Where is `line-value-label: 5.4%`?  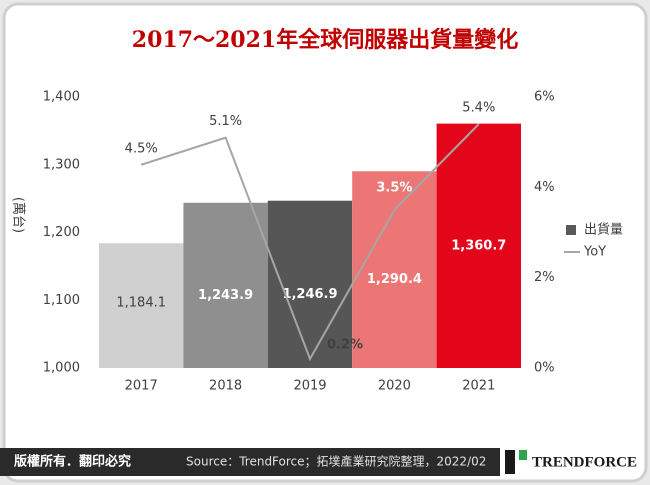
line-value-label: 5.4% is located at coordinates (478, 108).